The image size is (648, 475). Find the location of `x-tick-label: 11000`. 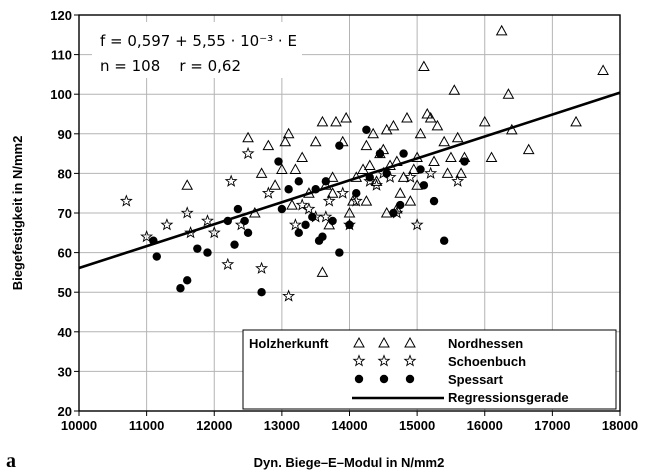

x-tick-label: 11000 is located at coordinates (146, 425).